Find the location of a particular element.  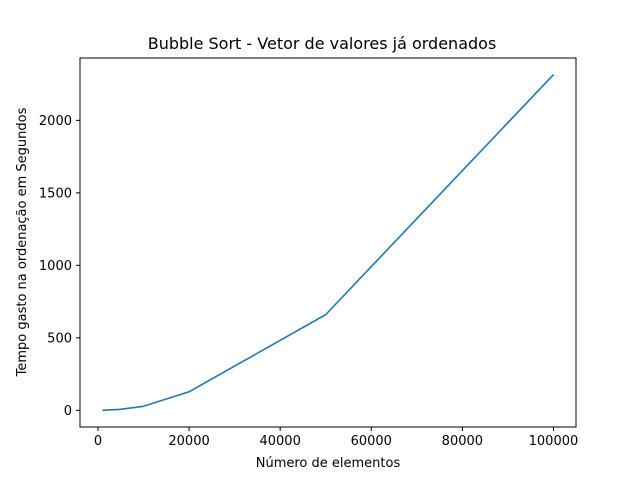

x-tick-label: 60000 is located at coordinates (371, 441).